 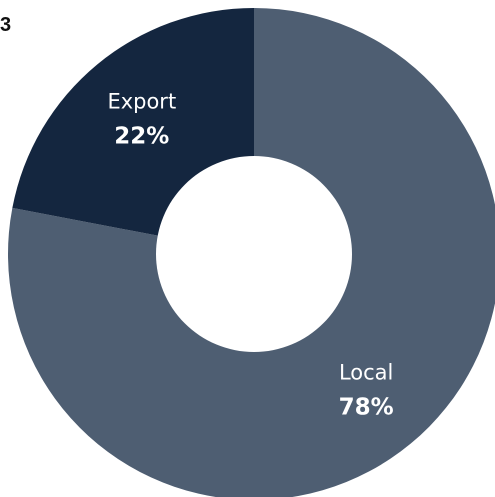 I want to click on slice-value-export: 22%, so click(x=141, y=136).